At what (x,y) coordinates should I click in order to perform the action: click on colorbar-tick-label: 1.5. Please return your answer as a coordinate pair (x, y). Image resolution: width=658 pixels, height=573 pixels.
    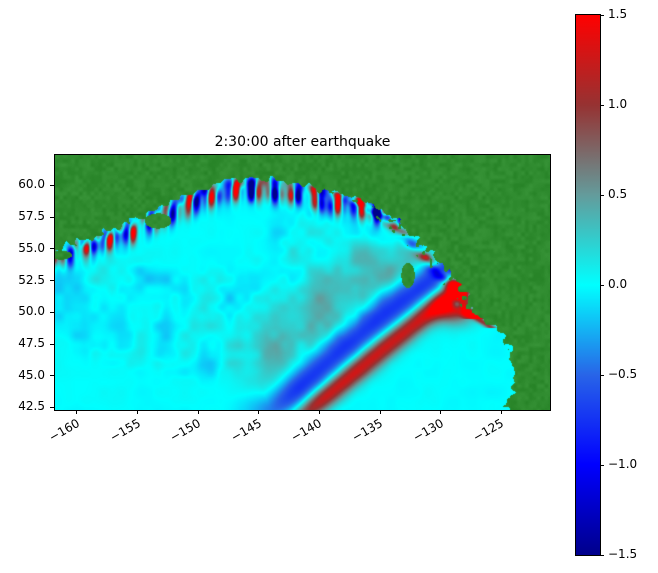
    Looking at the image, I should click on (618, 14).